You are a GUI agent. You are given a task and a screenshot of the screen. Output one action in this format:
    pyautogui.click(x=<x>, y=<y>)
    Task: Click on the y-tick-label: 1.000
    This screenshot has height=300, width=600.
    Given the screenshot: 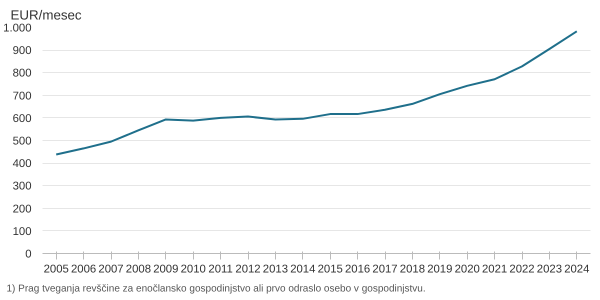 What is the action you would take?
    pyautogui.click(x=17, y=28)
    